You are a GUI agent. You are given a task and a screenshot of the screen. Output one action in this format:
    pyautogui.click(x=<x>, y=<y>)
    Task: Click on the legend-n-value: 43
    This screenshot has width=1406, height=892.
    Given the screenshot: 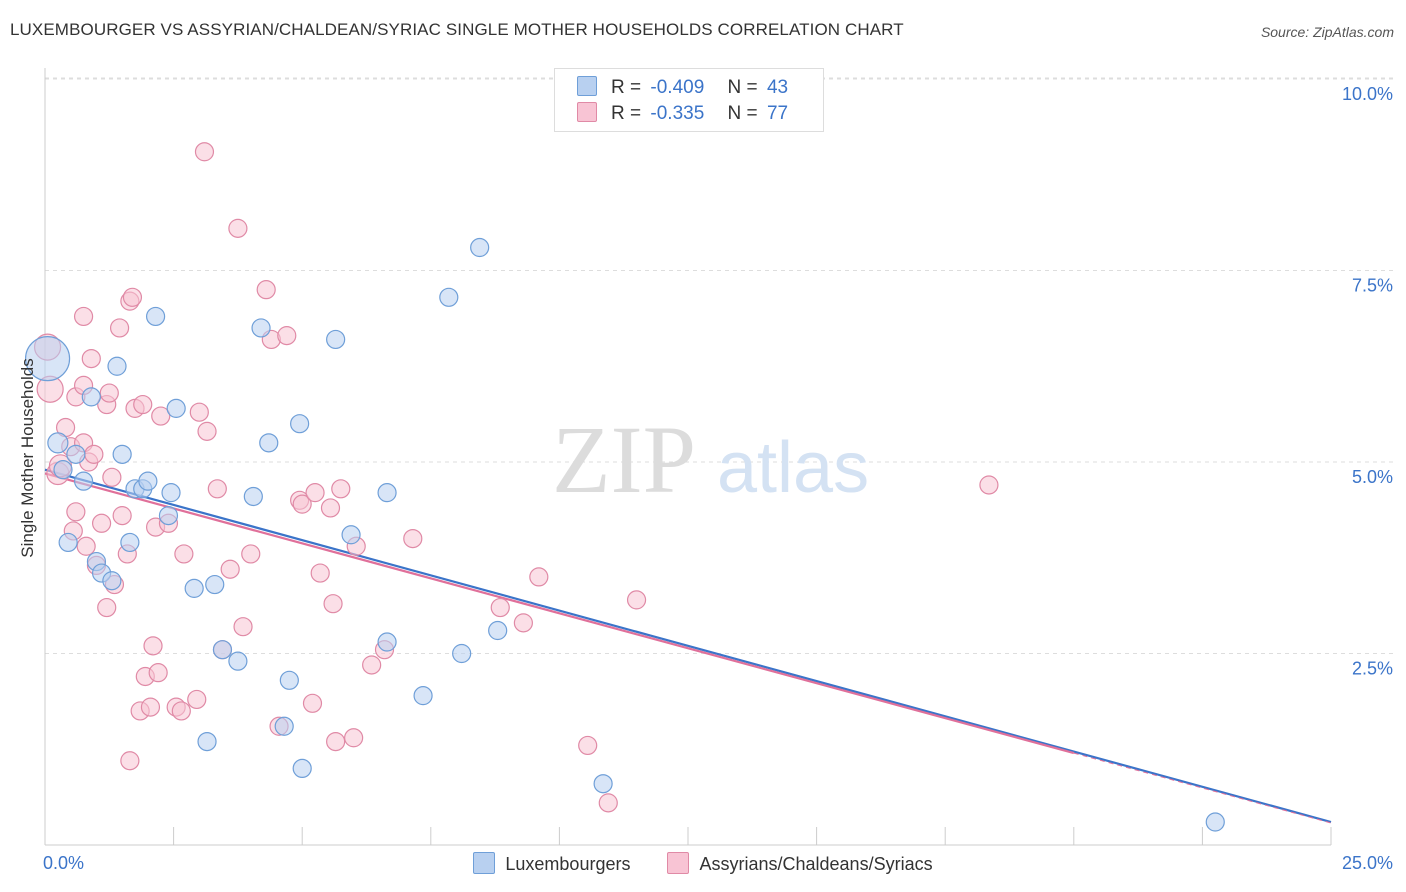 What is the action you would take?
    pyautogui.click(x=777, y=87)
    